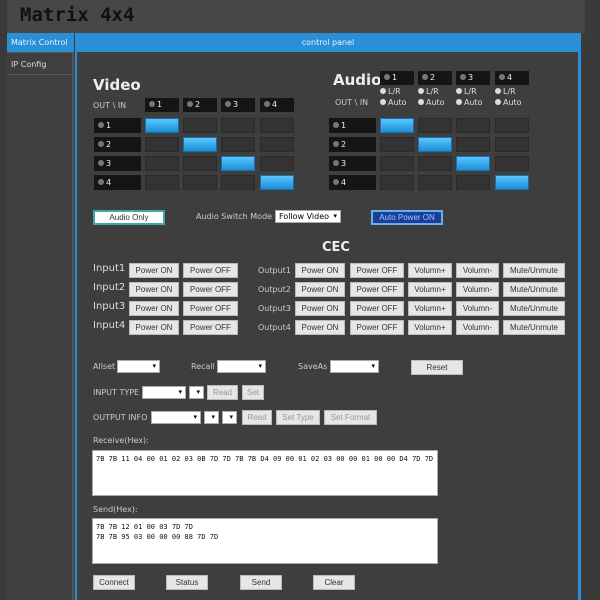  Describe the element at coordinates (277, 105) in the screenshot. I see `video-input-4: 4` at that location.